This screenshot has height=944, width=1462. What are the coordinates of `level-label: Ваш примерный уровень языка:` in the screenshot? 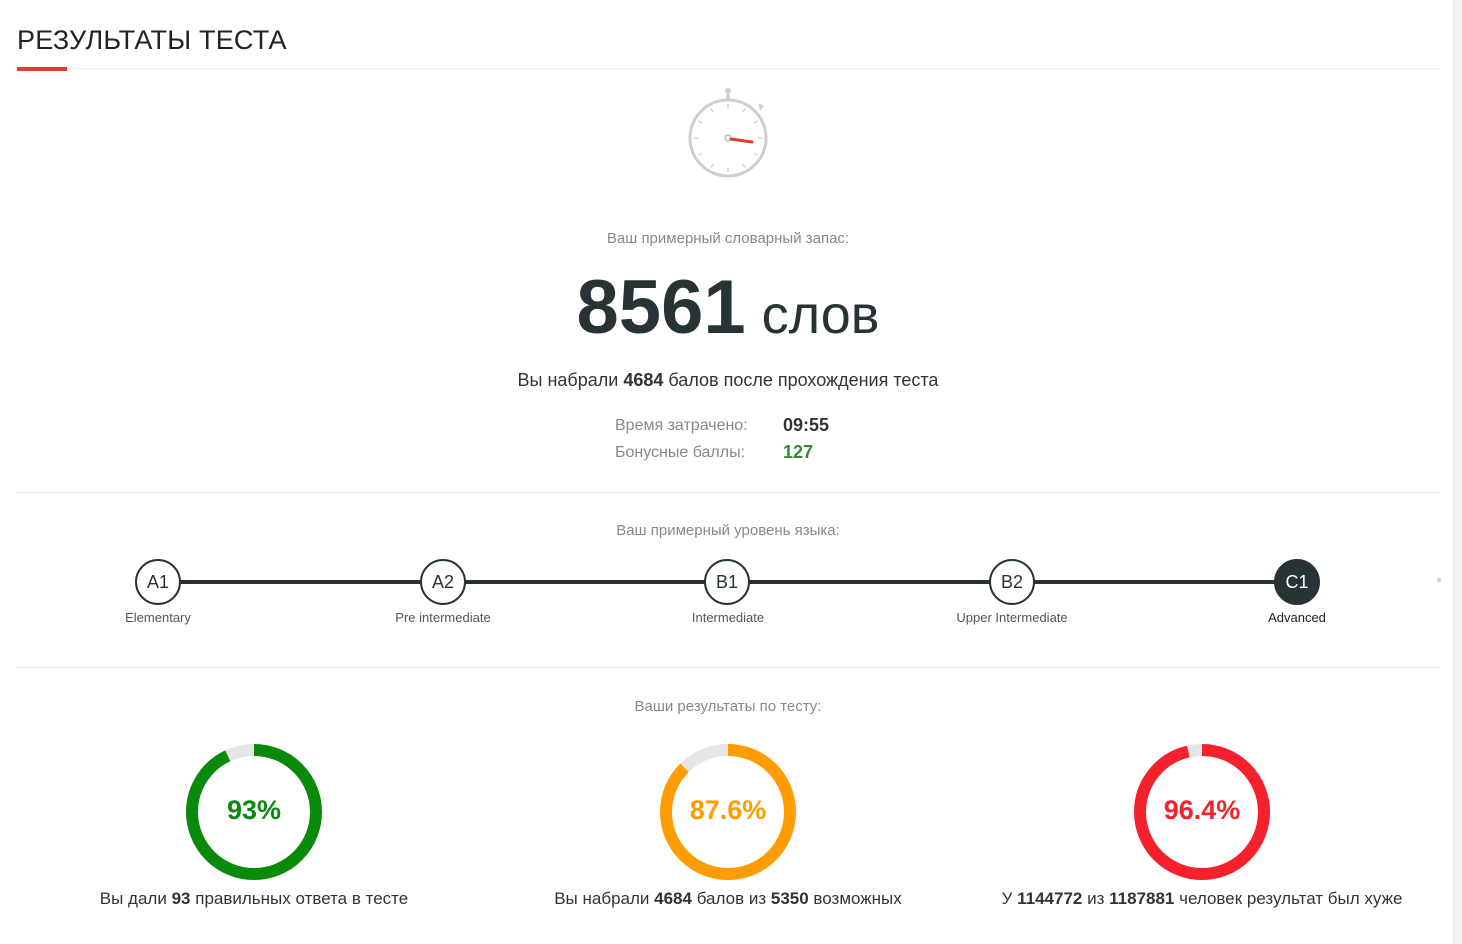 It's located at (728, 530).